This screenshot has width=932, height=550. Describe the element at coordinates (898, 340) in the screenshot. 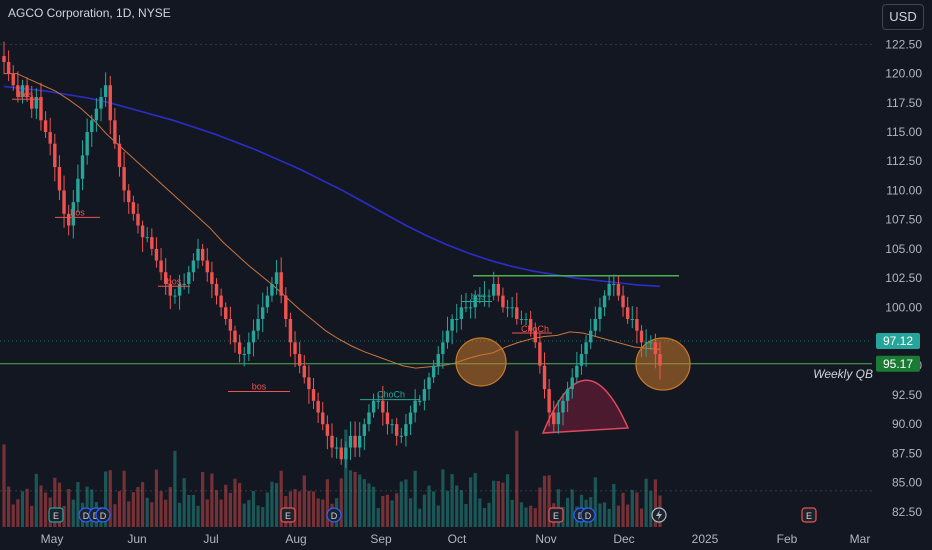

I see `price-badge` at that location.